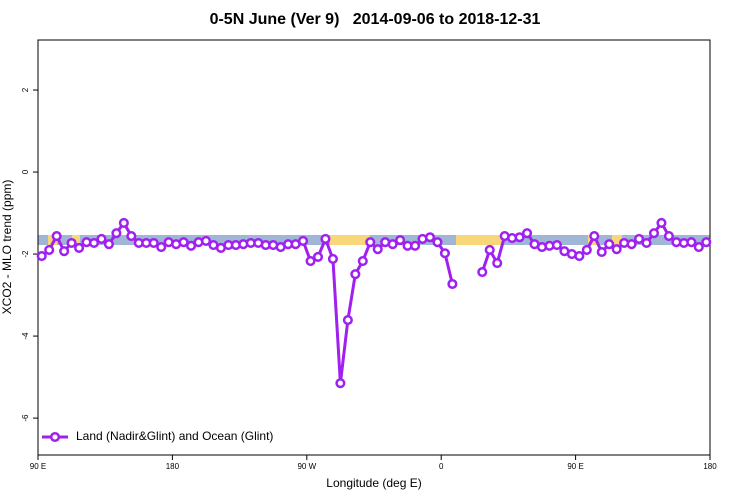  What do you see at coordinates (7, 247) in the screenshot?
I see `y-axis-label: XCO2 - MLO trend (ppm)` at bounding box center [7, 247].